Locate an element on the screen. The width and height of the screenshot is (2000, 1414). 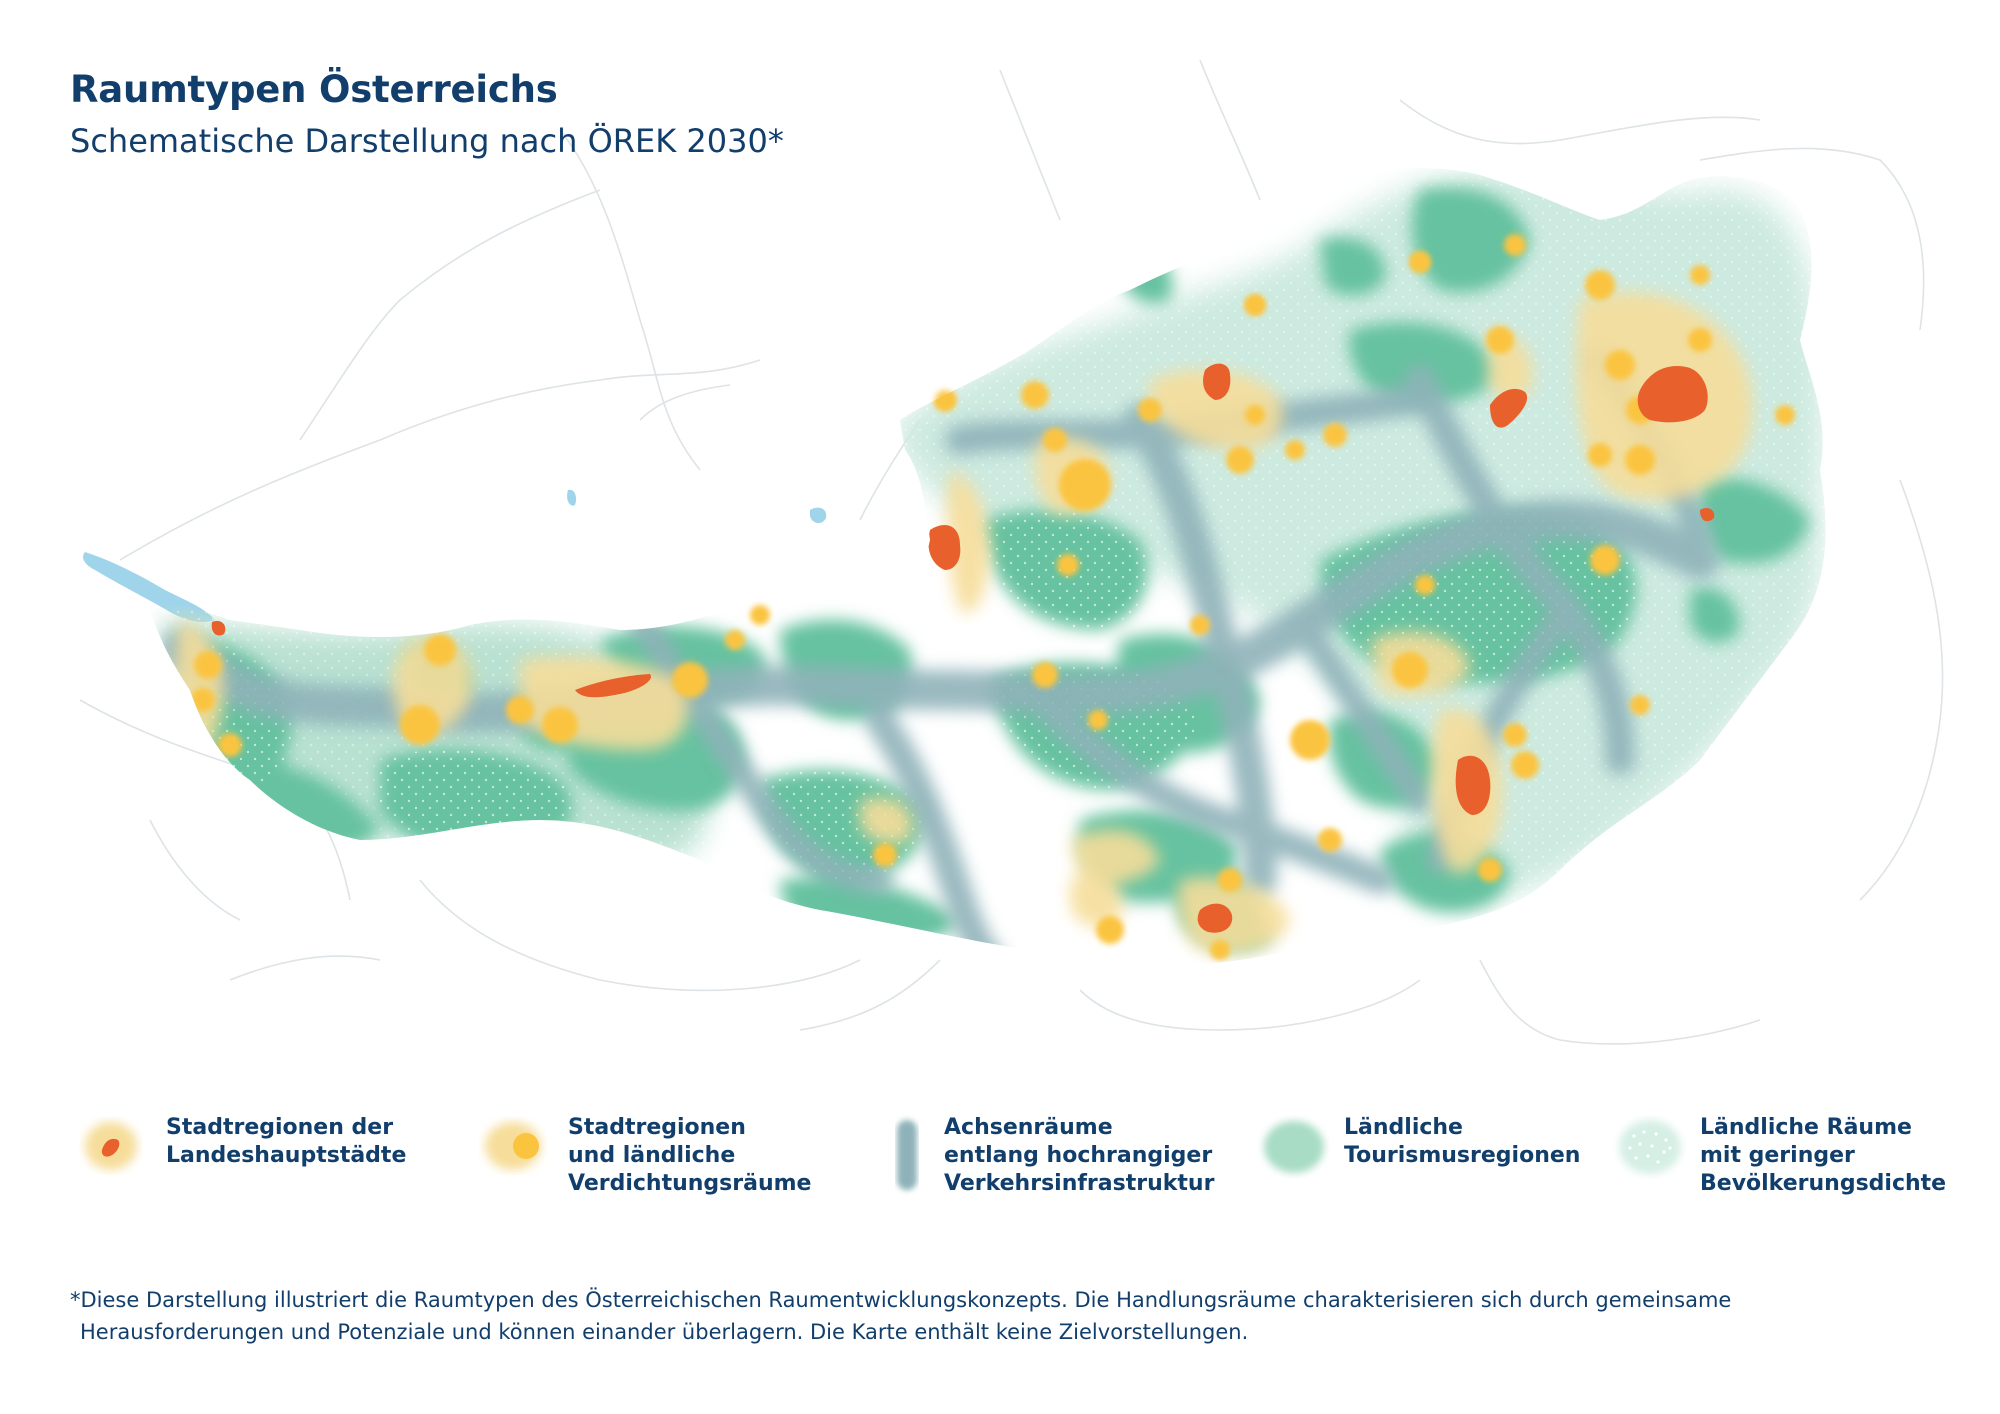
urban-region-swatch is located at coordinates (513, 1146).